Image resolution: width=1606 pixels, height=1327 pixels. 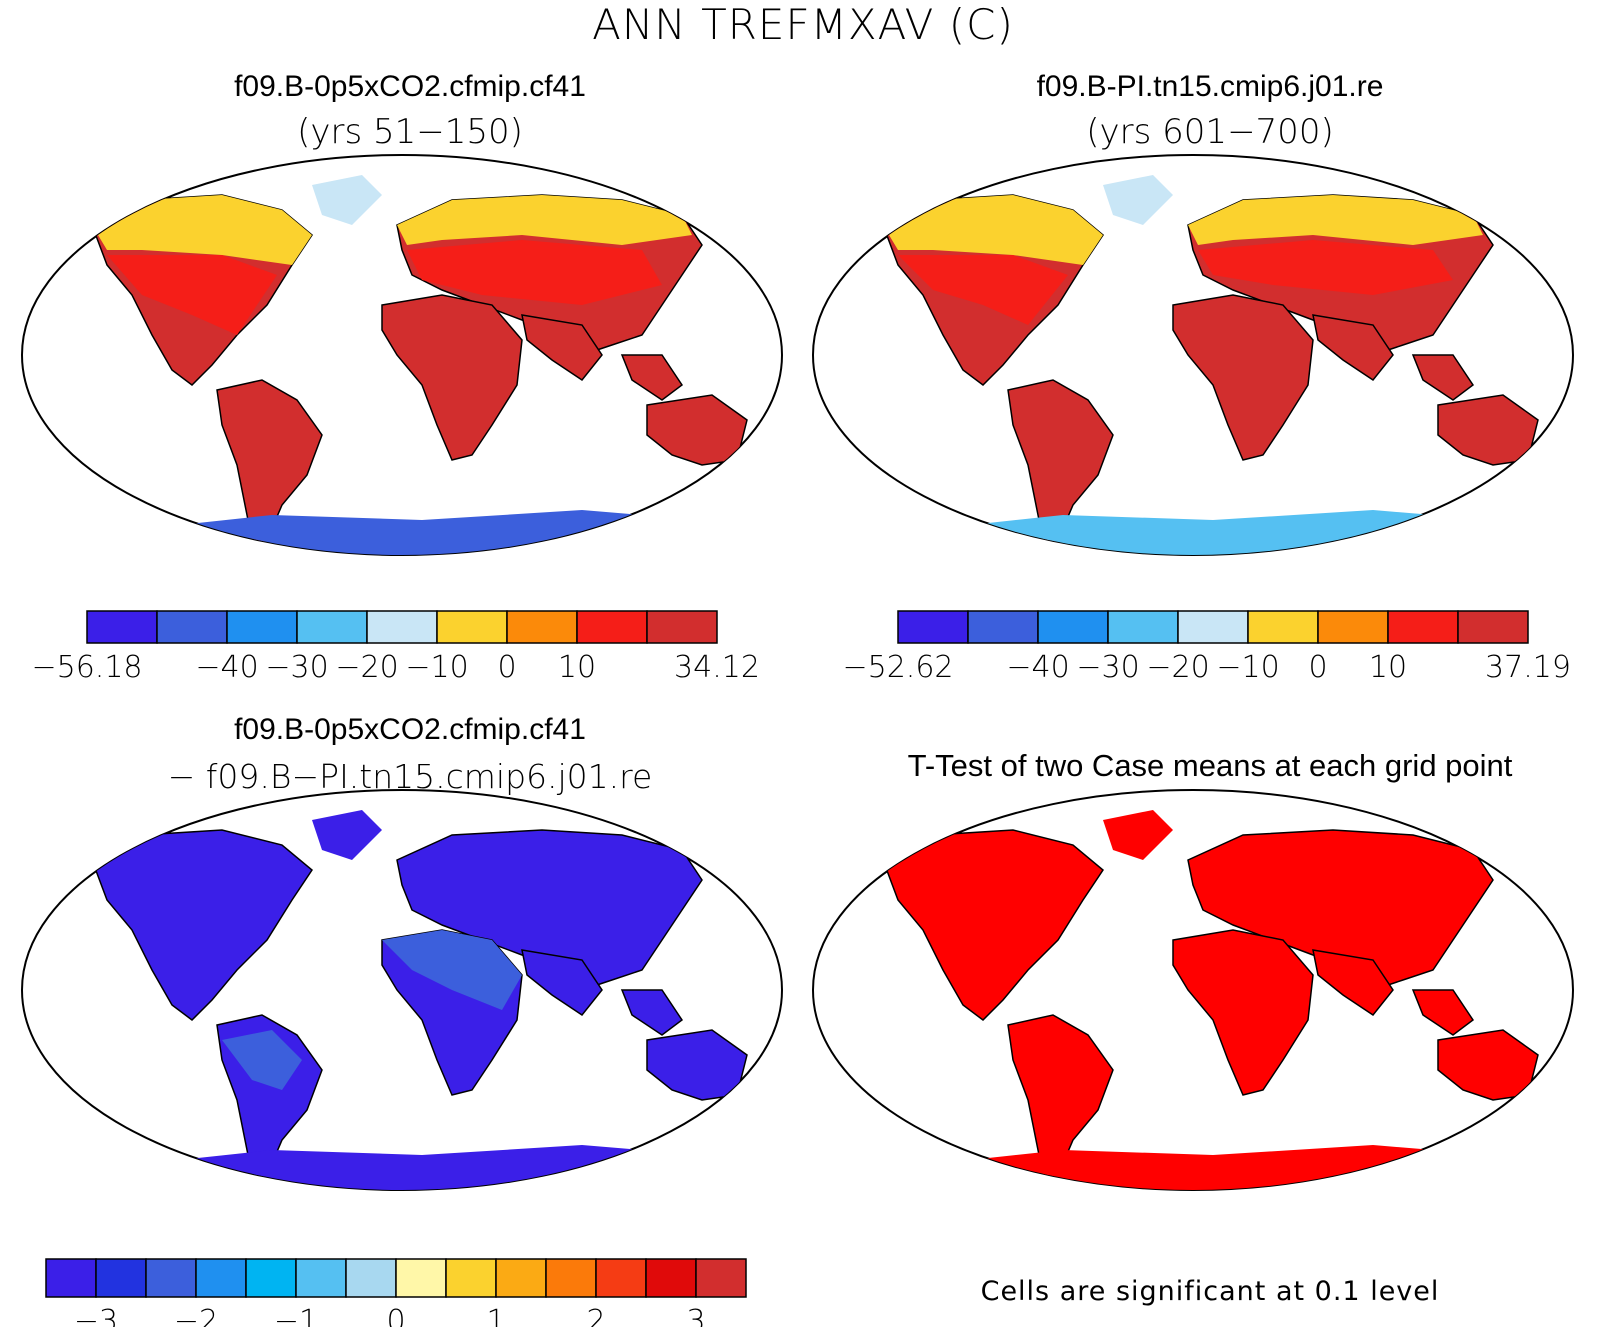 What do you see at coordinates (1210, 1291) in the screenshot?
I see `significance-note: Cells are significant at 0.1 level` at bounding box center [1210, 1291].